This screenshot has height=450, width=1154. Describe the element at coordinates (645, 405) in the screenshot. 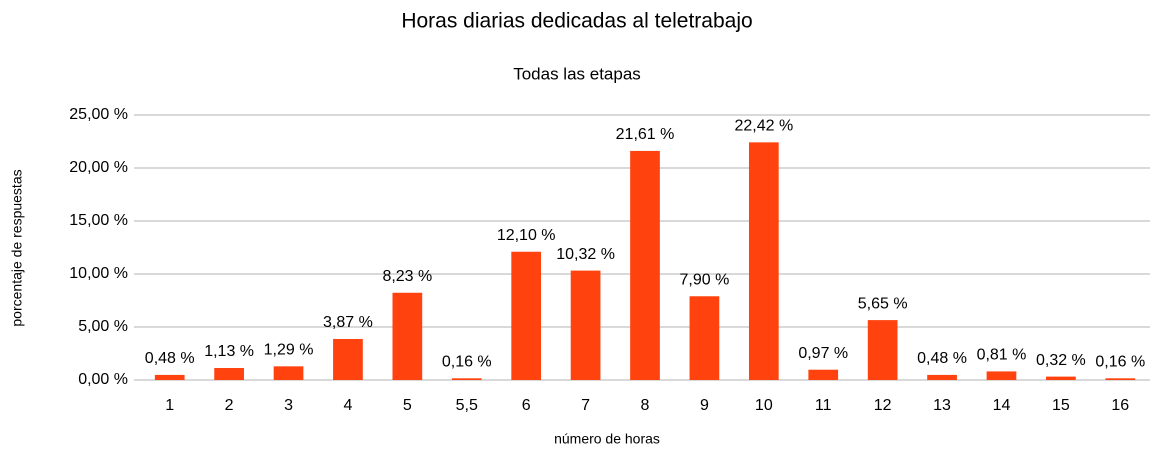

I see `x-tick-label: 8` at that location.